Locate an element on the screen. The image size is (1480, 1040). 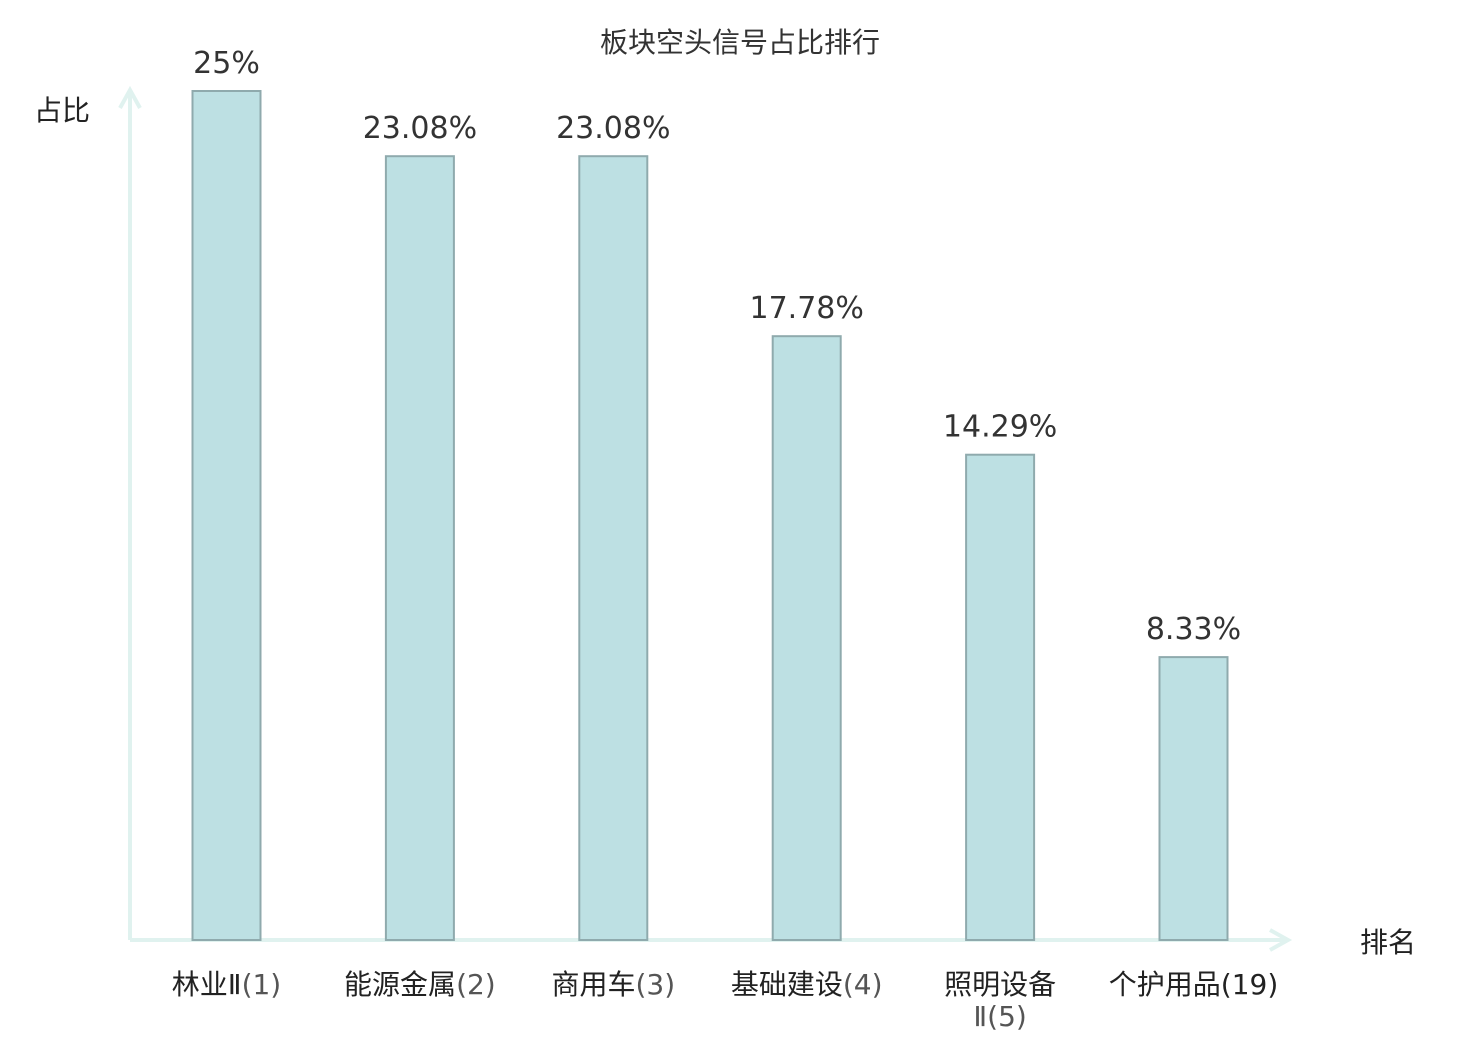
x-axis-label: 排名 is located at coordinates (1388, 942).